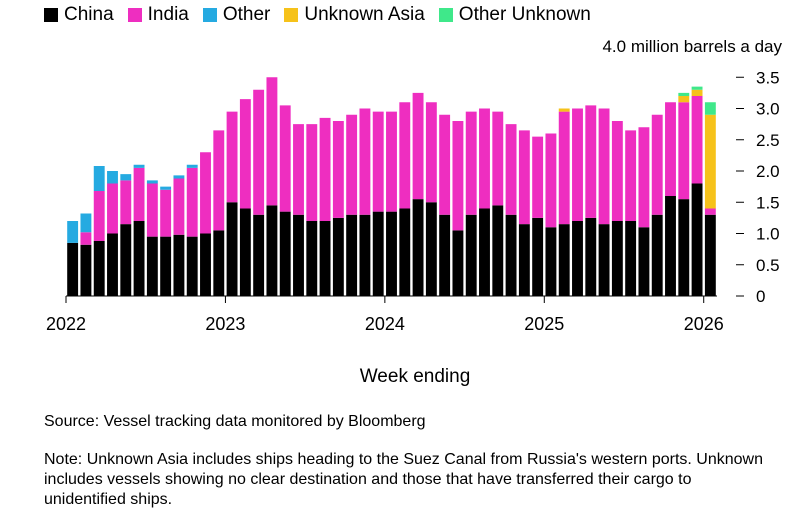 The image size is (798, 520). Describe the element at coordinates (385, 324) in the screenshot. I see `x-tick-label: 2024` at that location.